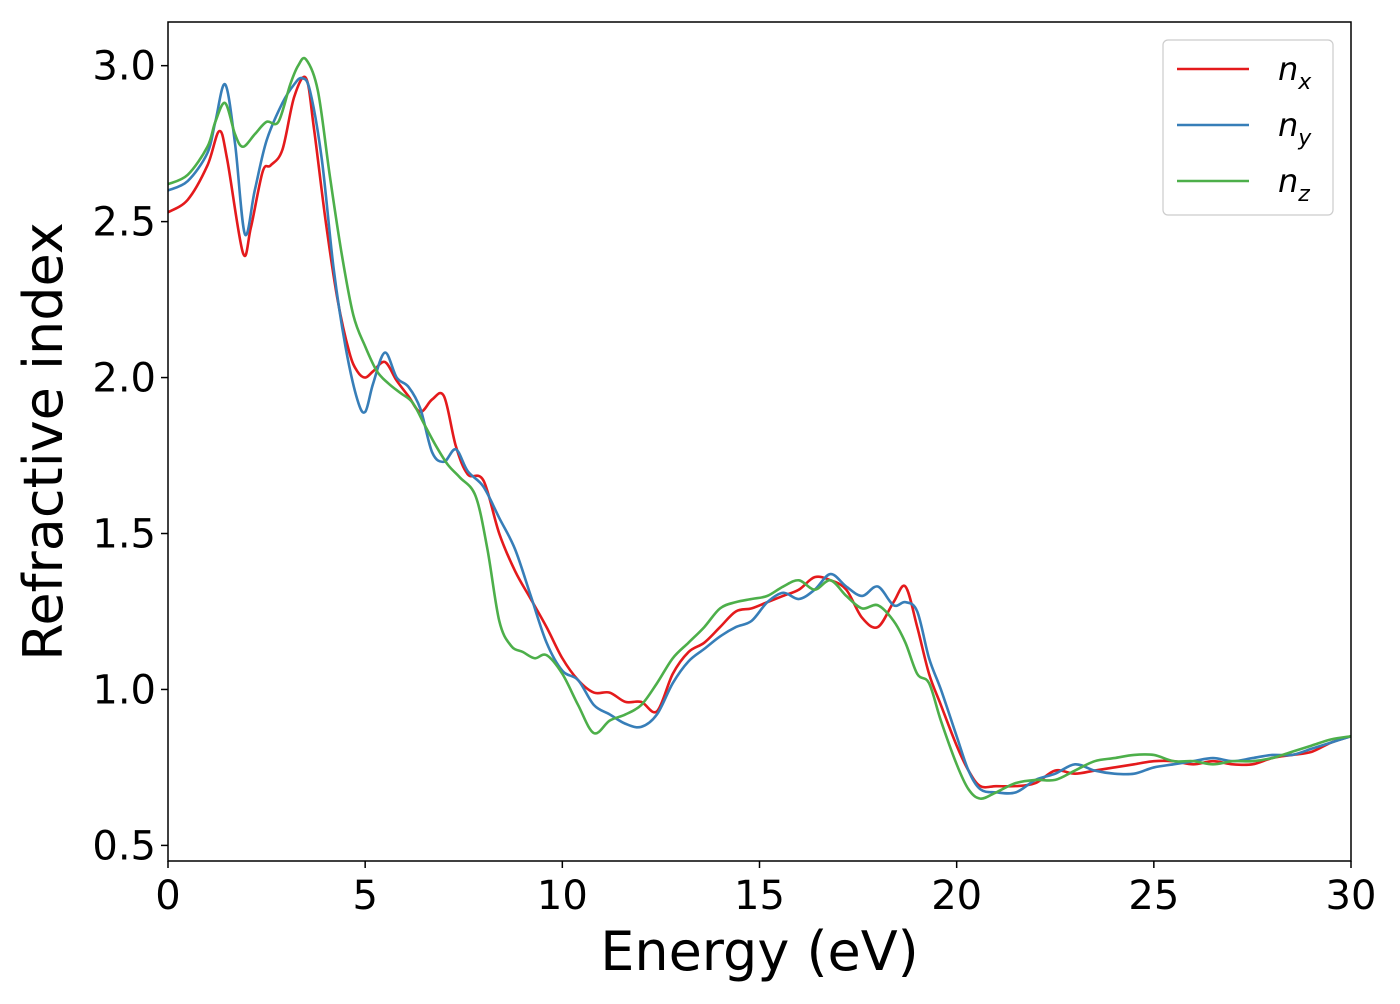 This screenshot has height=1004, width=1400. I want to click on y-tick-label: 2.0, so click(124, 379).